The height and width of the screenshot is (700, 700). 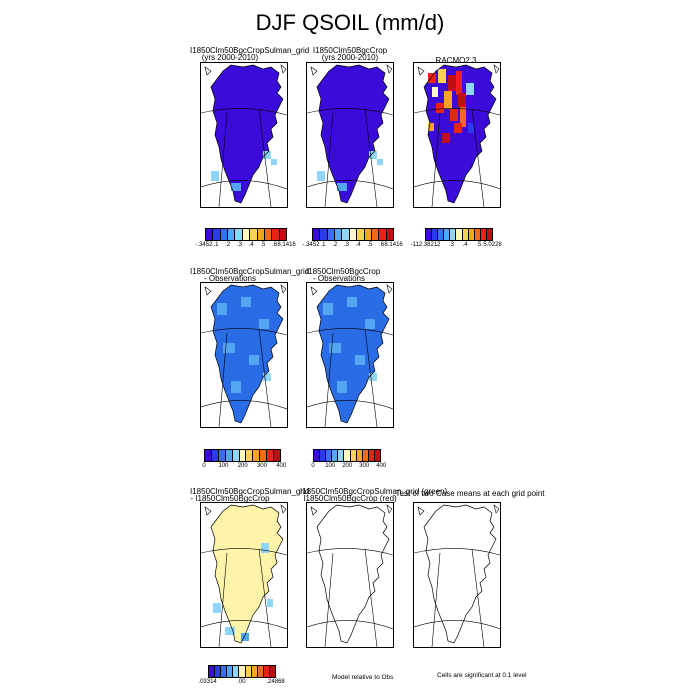 I want to click on colorbar-tick-label: 8.1416, so click(x=286, y=245).